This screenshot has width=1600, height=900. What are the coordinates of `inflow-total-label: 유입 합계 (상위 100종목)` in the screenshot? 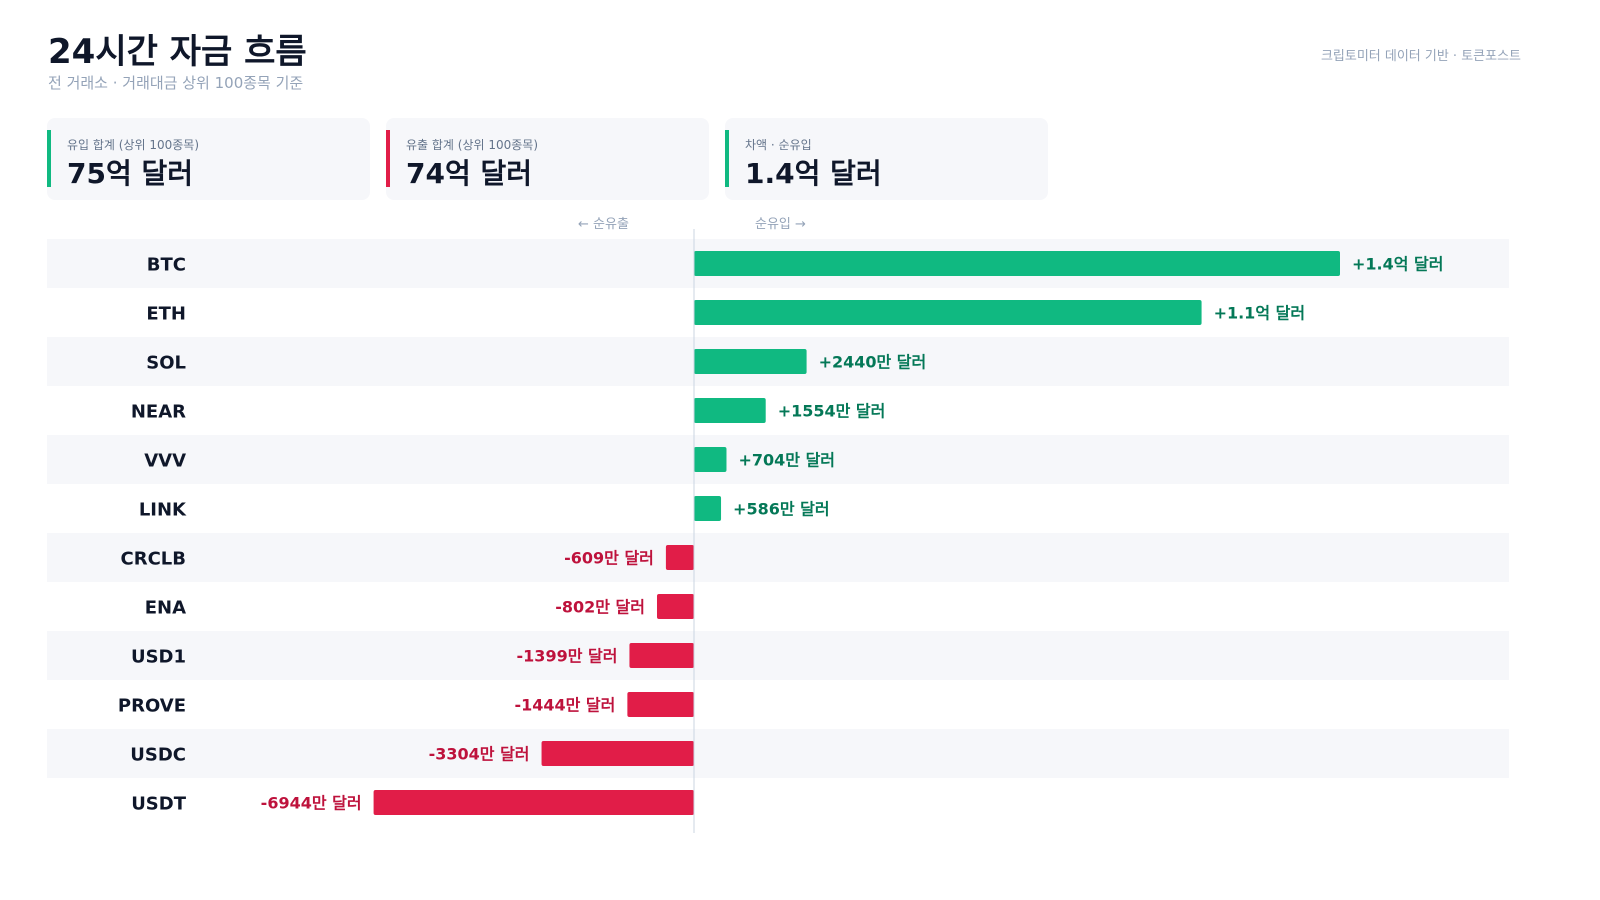 It's located at (133, 145).